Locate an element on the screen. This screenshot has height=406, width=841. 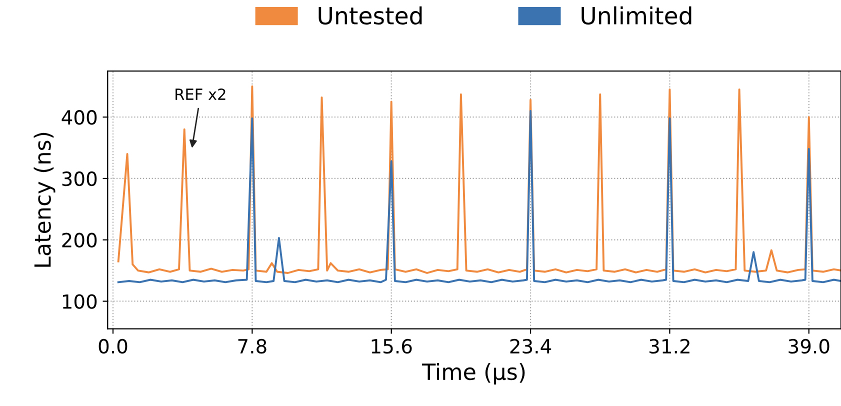
y-tick-label: 200 is located at coordinates (79, 240).